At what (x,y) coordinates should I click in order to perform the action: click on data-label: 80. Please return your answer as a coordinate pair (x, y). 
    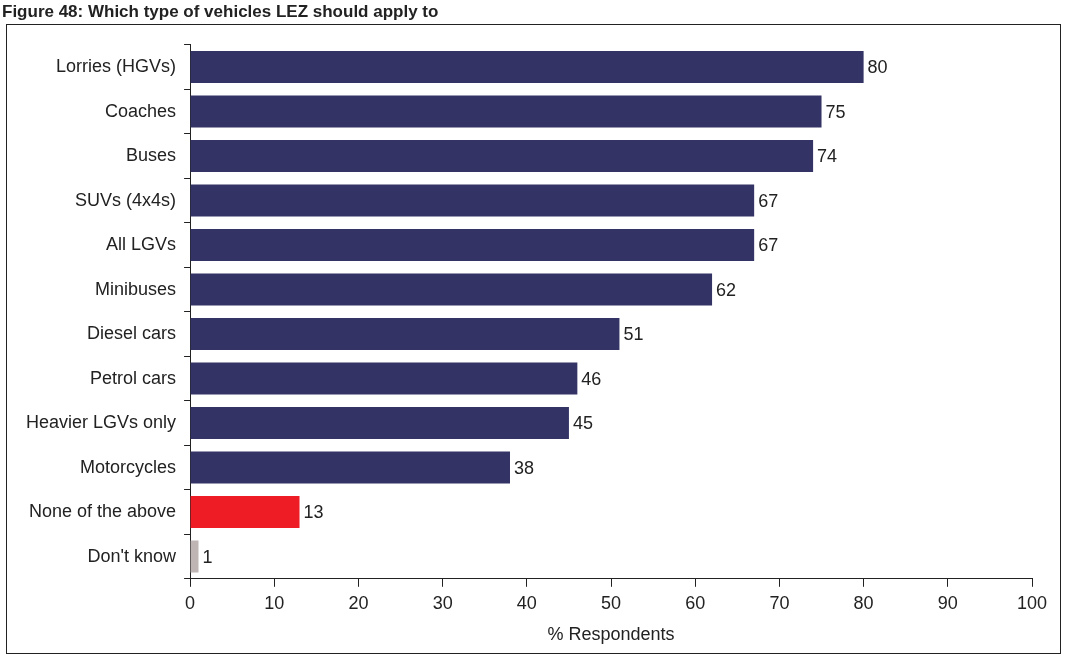
    Looking at the image, I should click on (877, 67).